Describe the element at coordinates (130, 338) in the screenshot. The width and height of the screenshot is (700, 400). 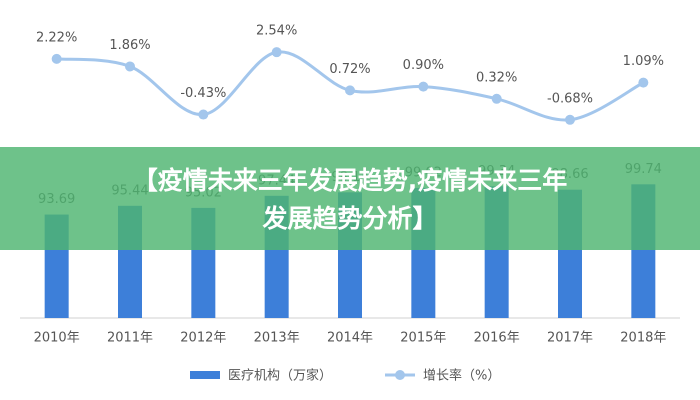
I see `x-tick-label: 2011年` at that location.